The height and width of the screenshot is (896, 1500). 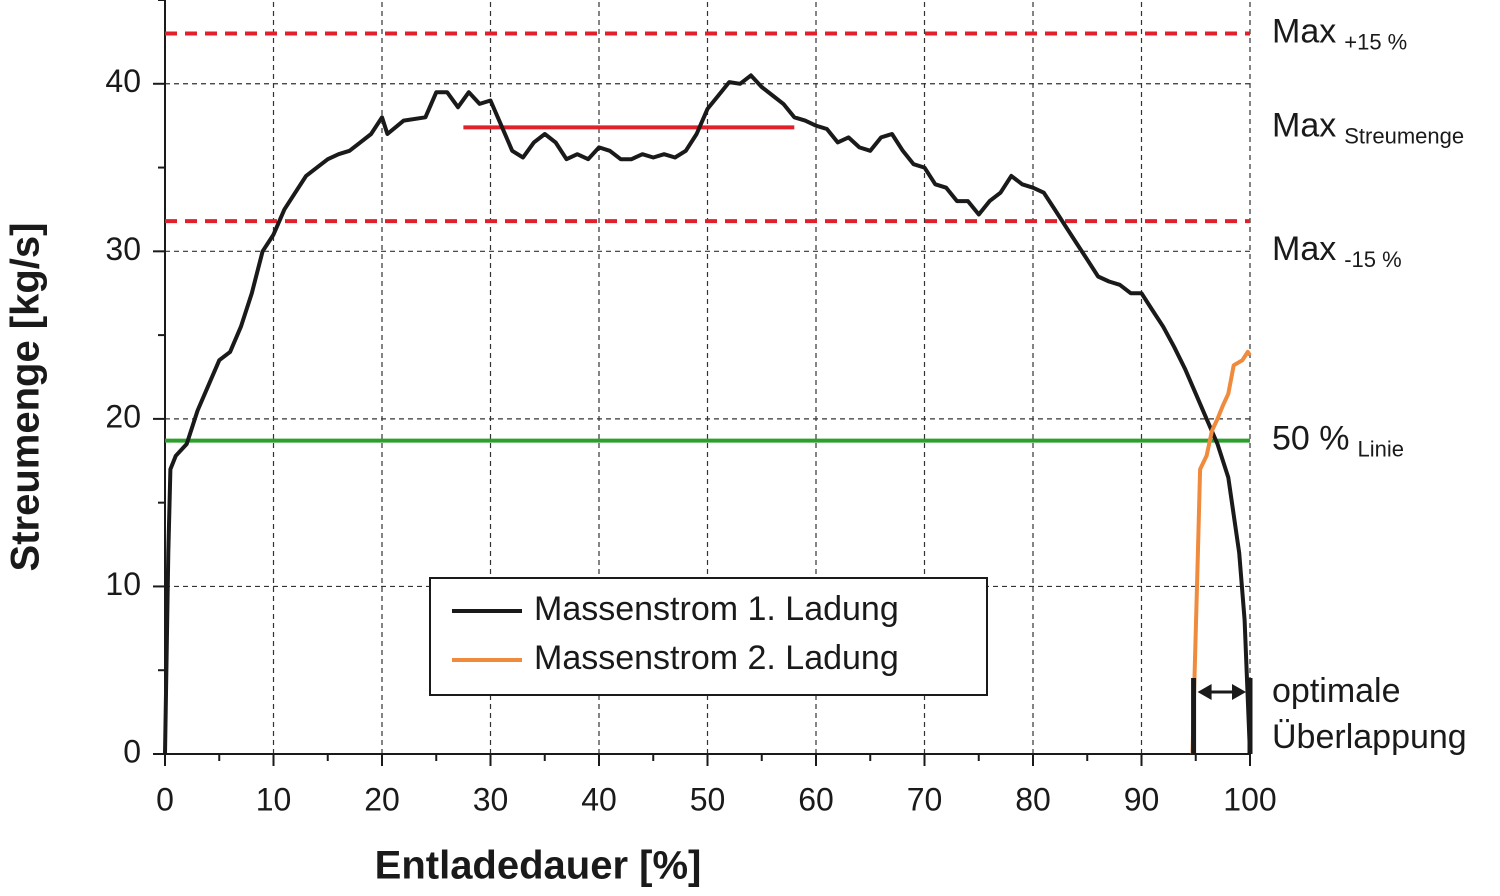 What do you see at coordinates (123, 249) in the screenshot?
I see `y-tick-label: 30` at bounding box center [123, 249].